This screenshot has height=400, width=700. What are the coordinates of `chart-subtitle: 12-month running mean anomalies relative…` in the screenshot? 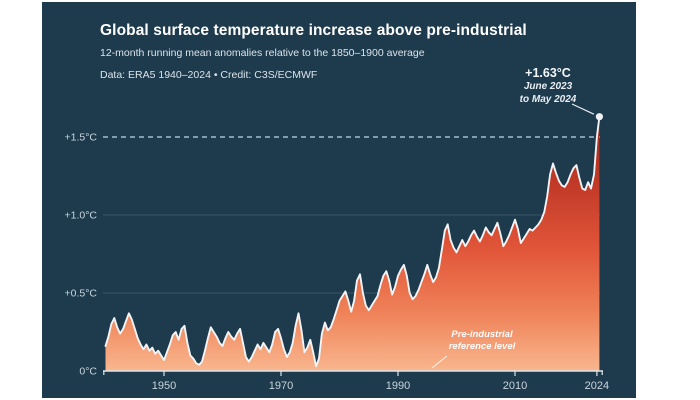 It's located at (262, 53).